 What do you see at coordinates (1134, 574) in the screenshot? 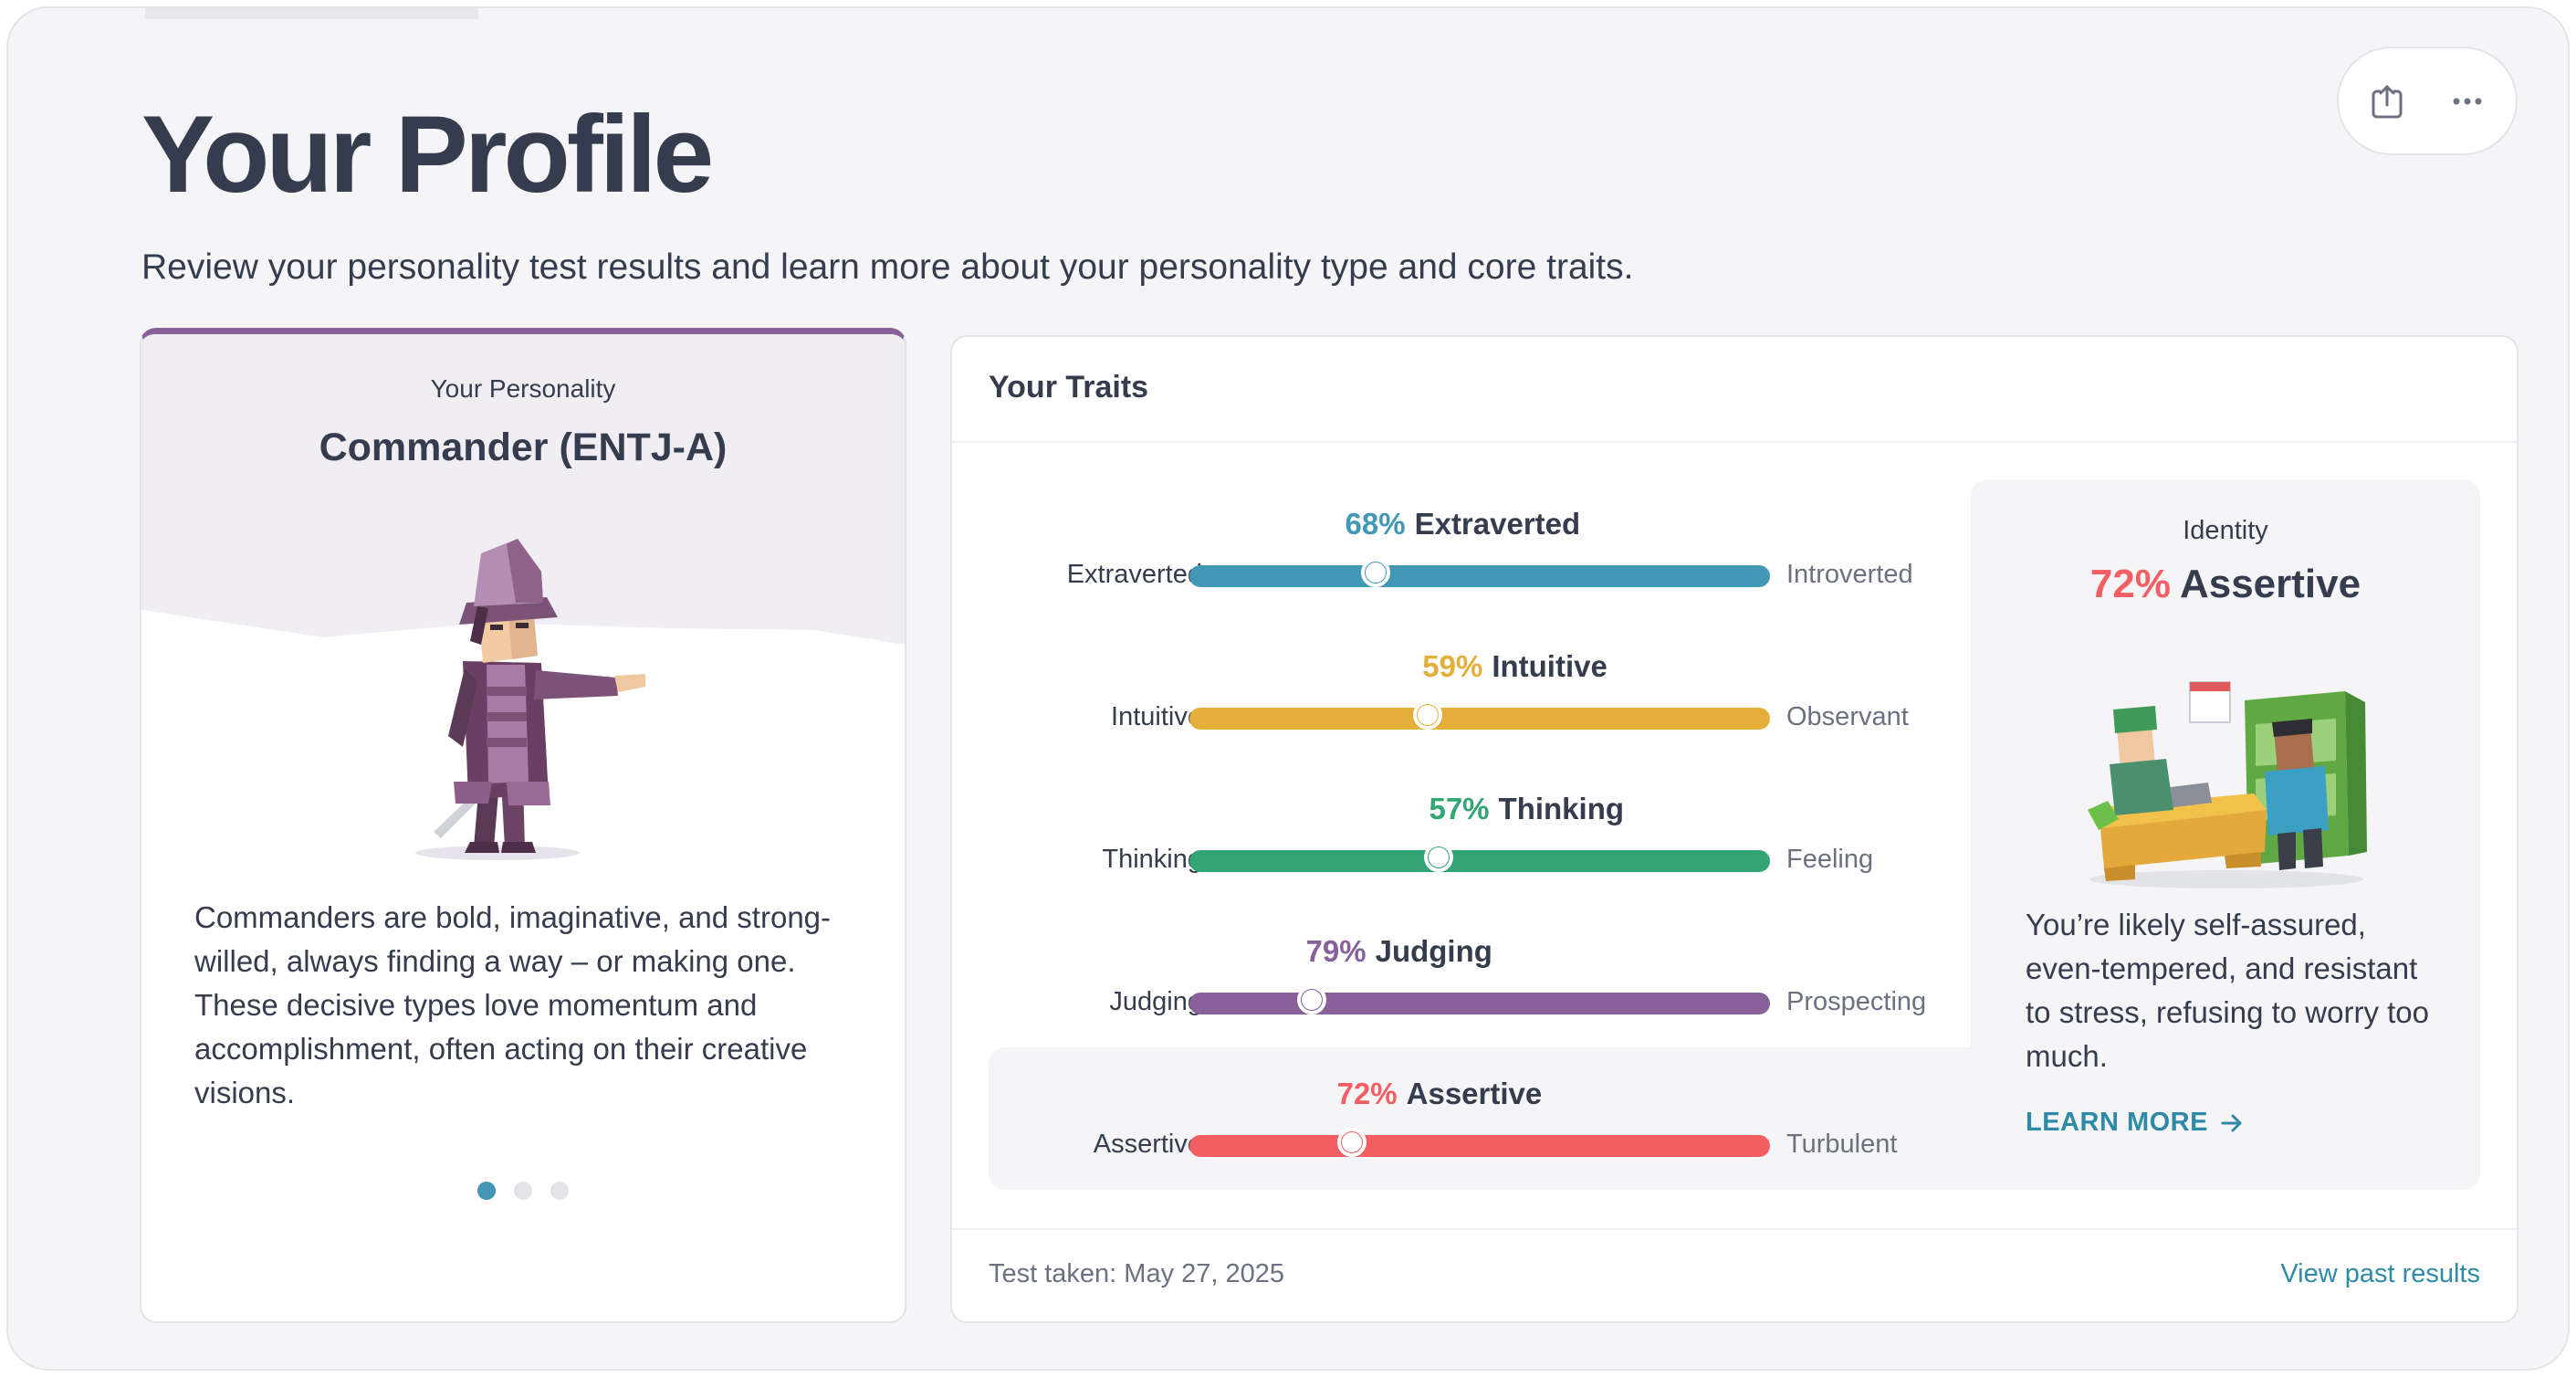
I see `trait-left-label: Extraverted` at bounding box center [1134, 574].